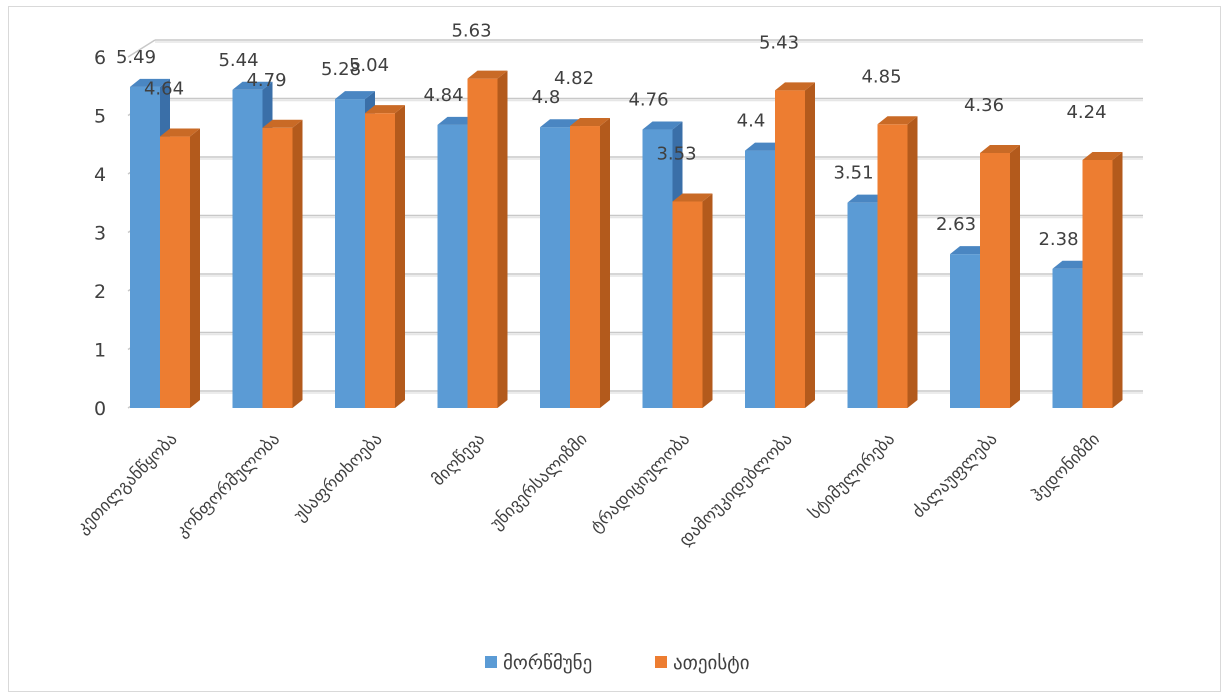 The image size is (1231, 700). I want to click on category-label: უსაფრთხოება, so click(338, 477).